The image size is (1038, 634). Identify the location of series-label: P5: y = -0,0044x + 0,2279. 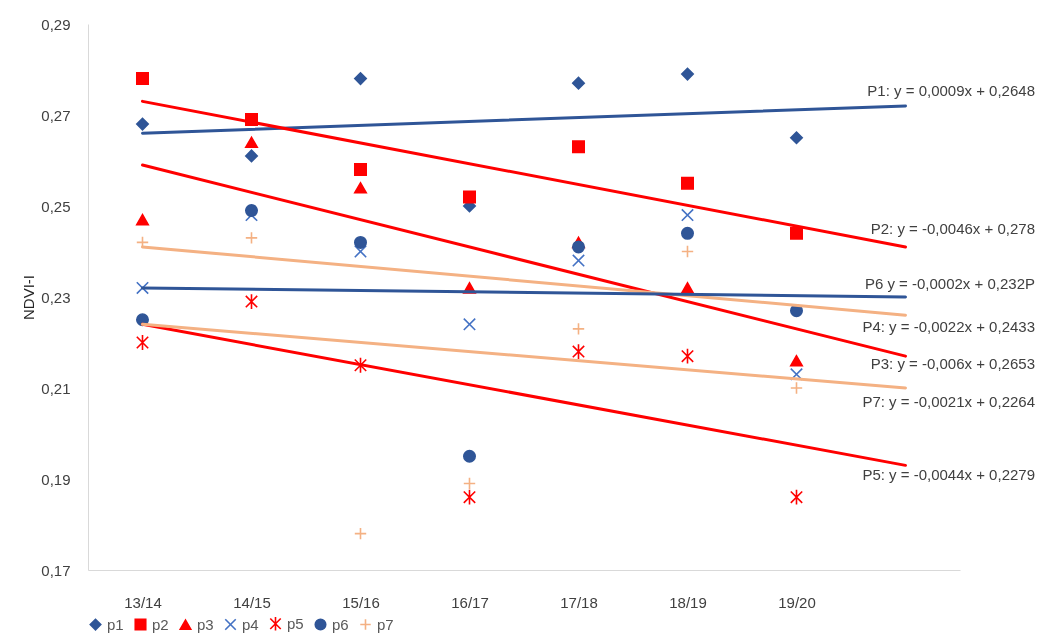
(948, 475).